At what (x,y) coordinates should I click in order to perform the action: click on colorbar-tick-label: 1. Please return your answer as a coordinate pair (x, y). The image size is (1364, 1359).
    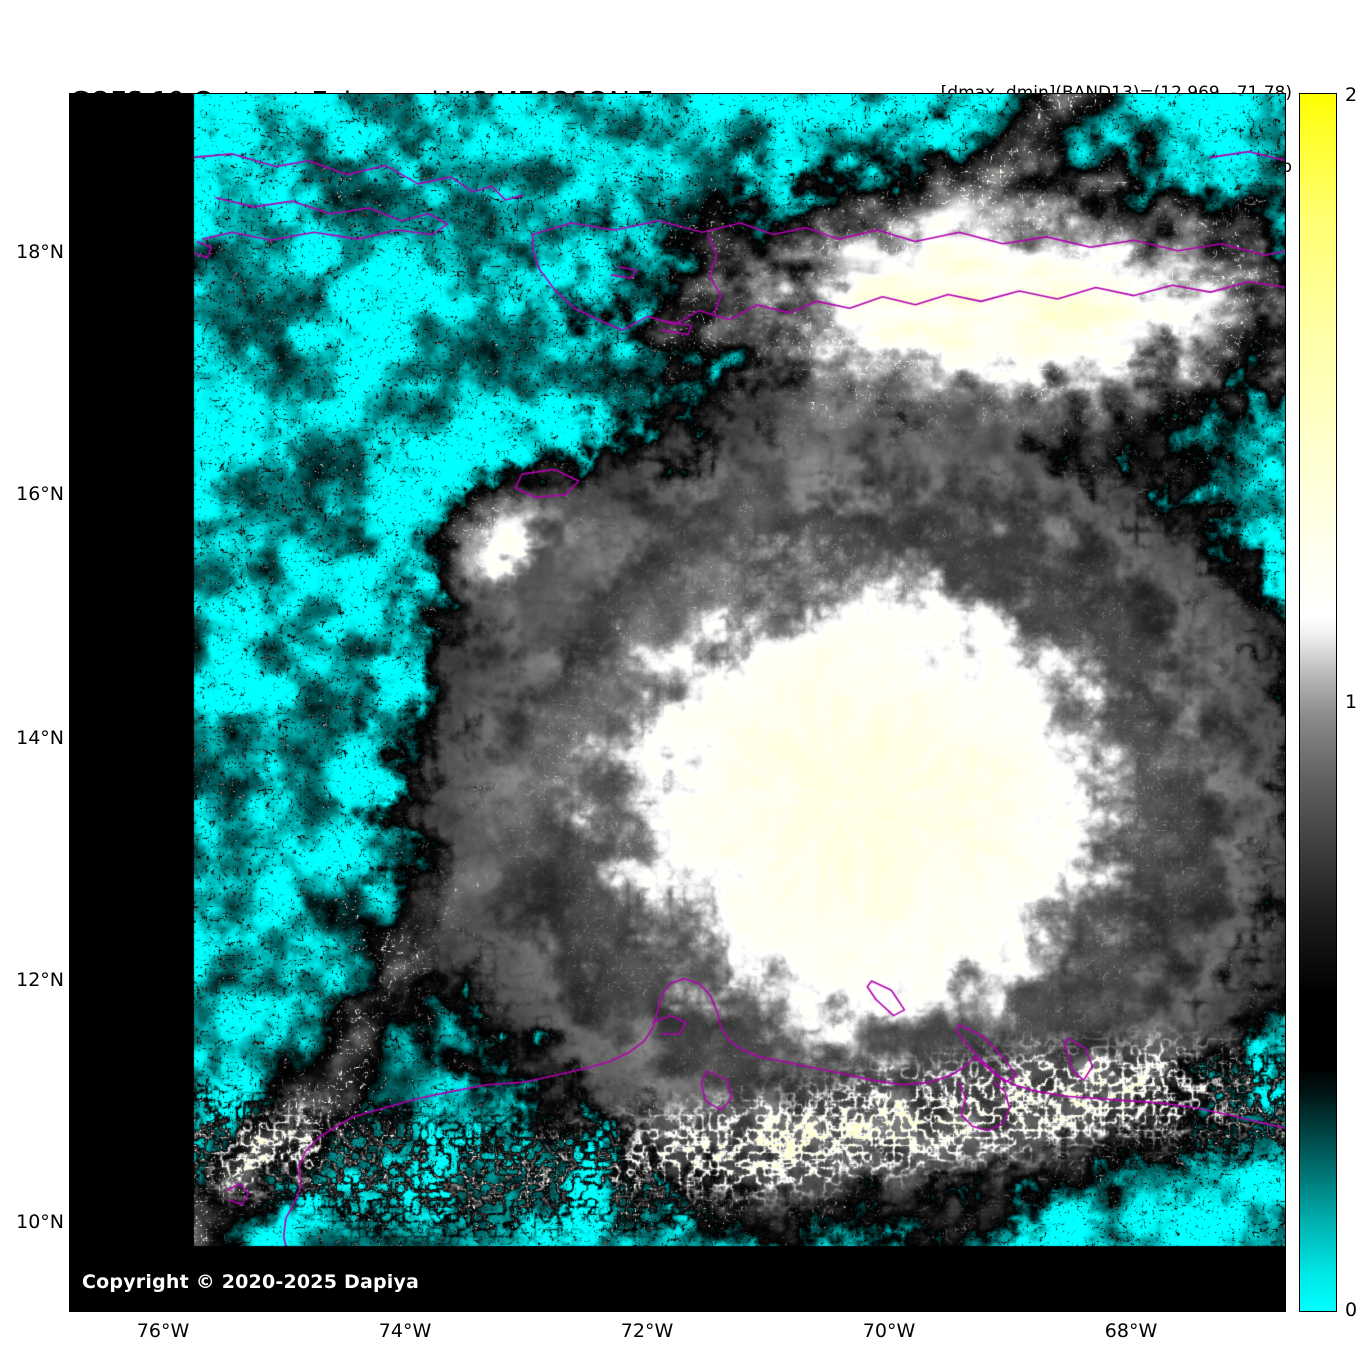
    Looking at the image, I should click on (1351, 702).